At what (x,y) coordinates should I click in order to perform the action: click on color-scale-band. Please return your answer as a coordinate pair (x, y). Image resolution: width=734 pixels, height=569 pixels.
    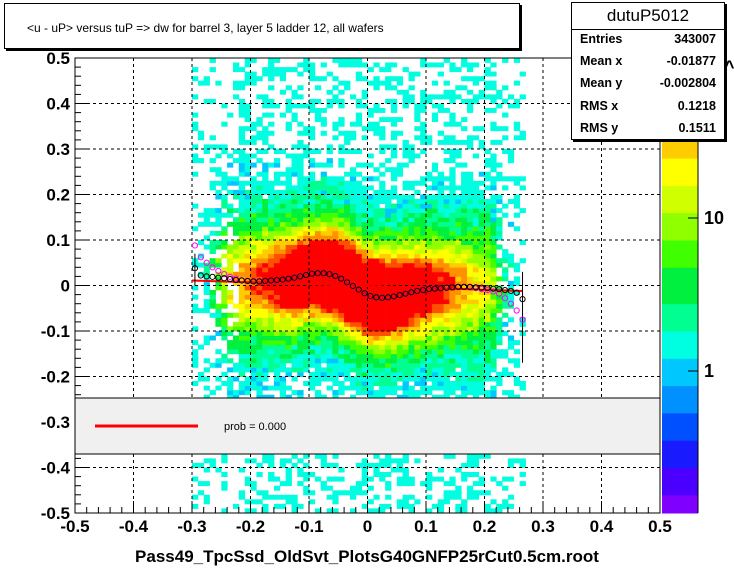
    Looking at the image, I should click on (680, 199).